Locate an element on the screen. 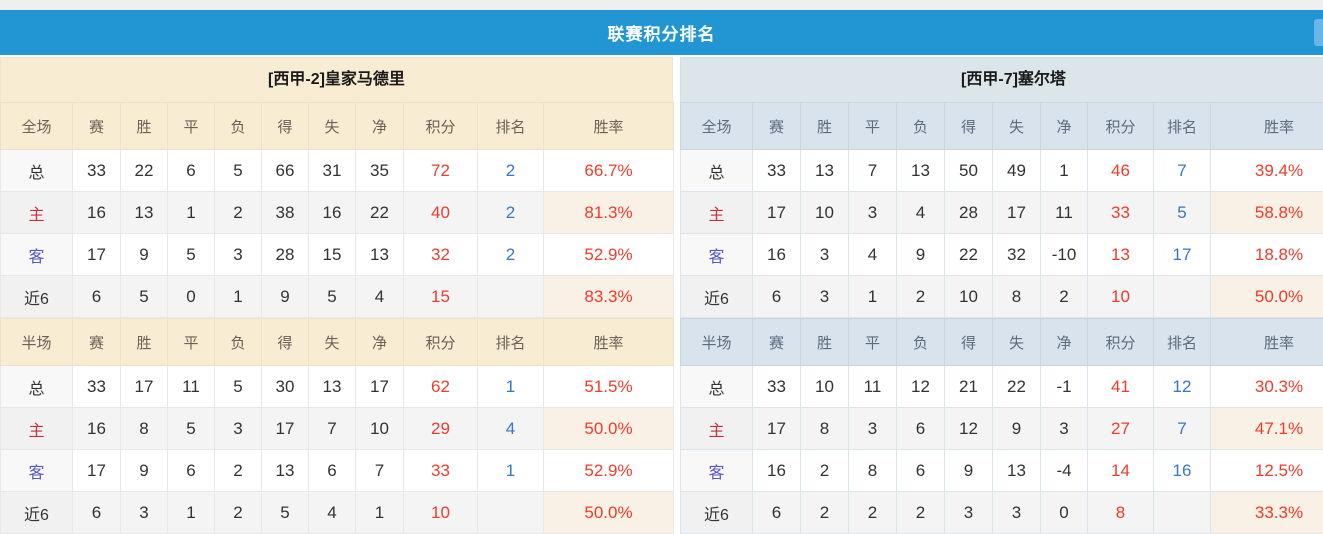 Image resolution: width=1323 pixels, height=534 pixels. points-cell: 62 is located at coordinates (441, 387).